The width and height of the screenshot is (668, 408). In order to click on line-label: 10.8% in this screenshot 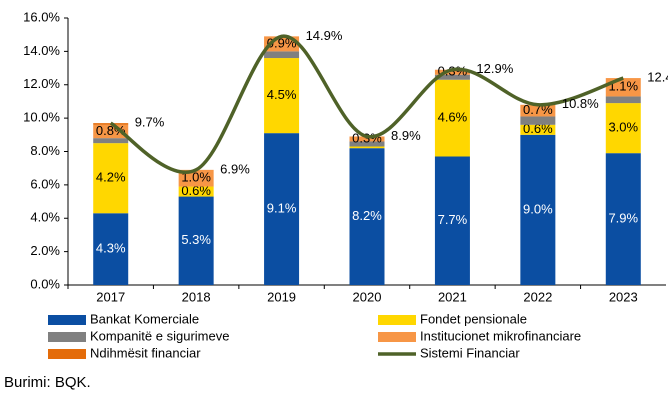, I will do `click(580, 103)`.